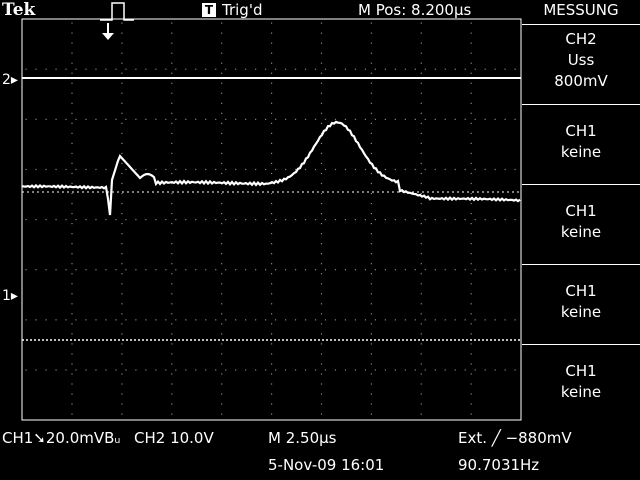 The image size is (640, 480). I want to click on measure-type: Uss, so click(581, 60).